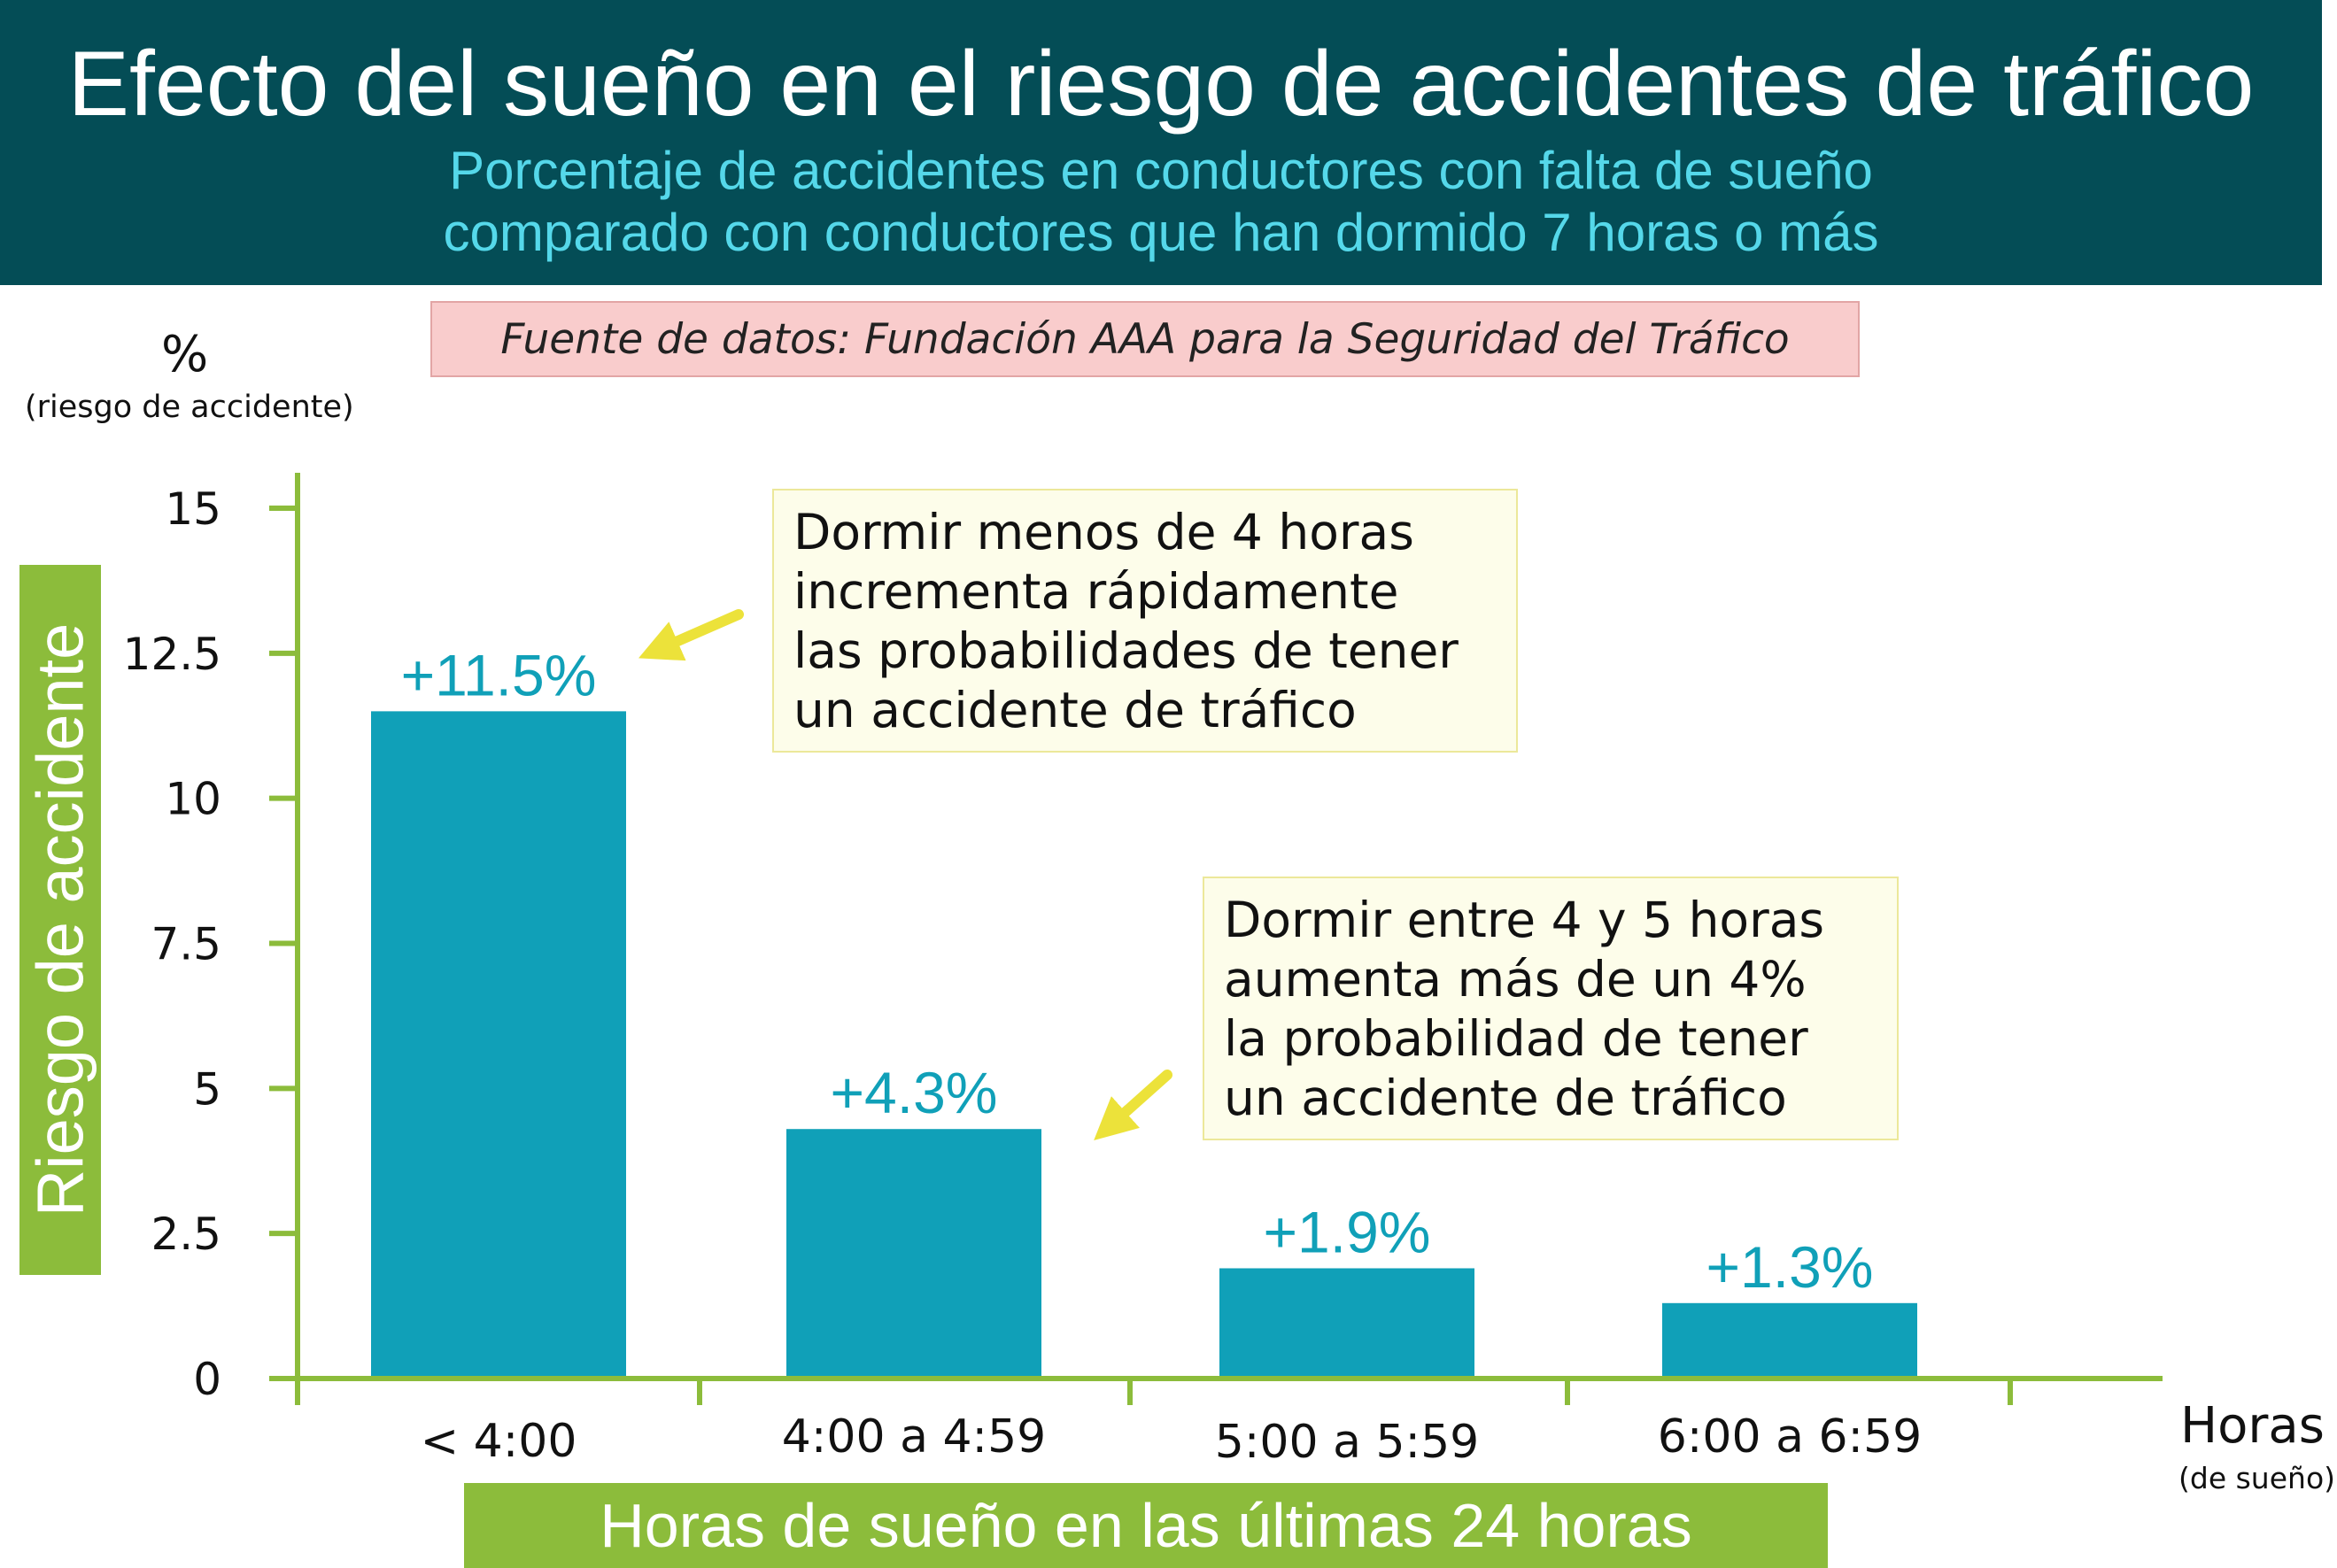 The height and width of the screenshot is (1568, 2337). What do you see at coordinates (499, 1441) in the screenshot?
I see `x-tick-label-0: < 4:00` at bounding box center [499, 1441].